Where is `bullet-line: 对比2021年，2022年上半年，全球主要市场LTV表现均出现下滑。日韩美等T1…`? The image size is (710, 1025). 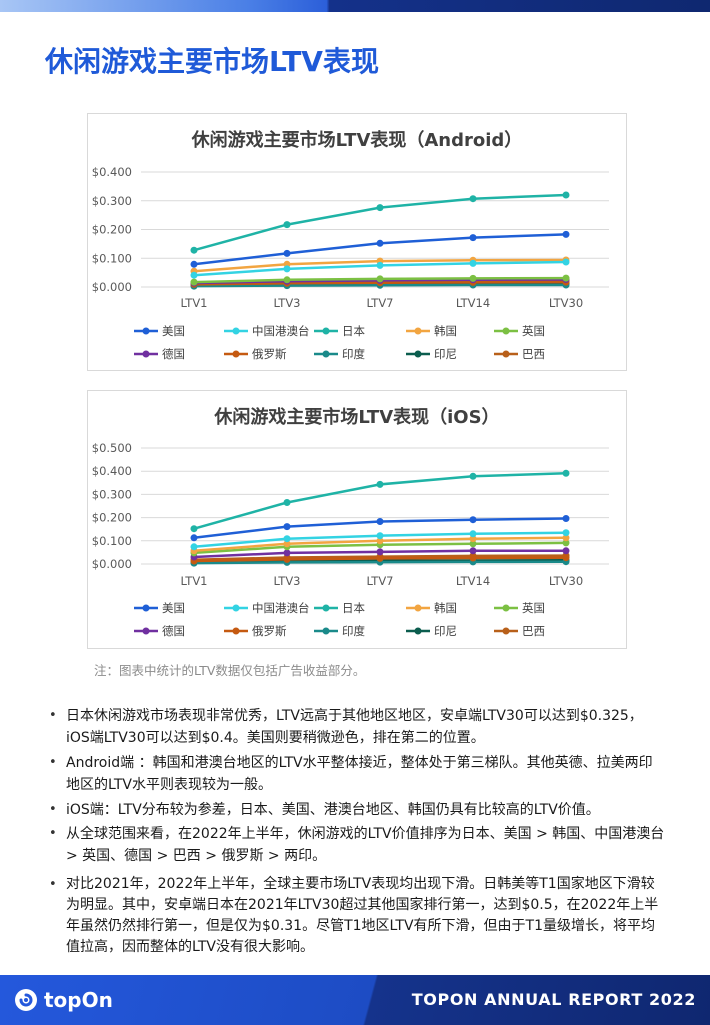
bullet-line: 对比2021年，2022年上半年，全球主要市场LTV表现均出现下滑。日韩美等T1… is located at coordinates (360, 884).